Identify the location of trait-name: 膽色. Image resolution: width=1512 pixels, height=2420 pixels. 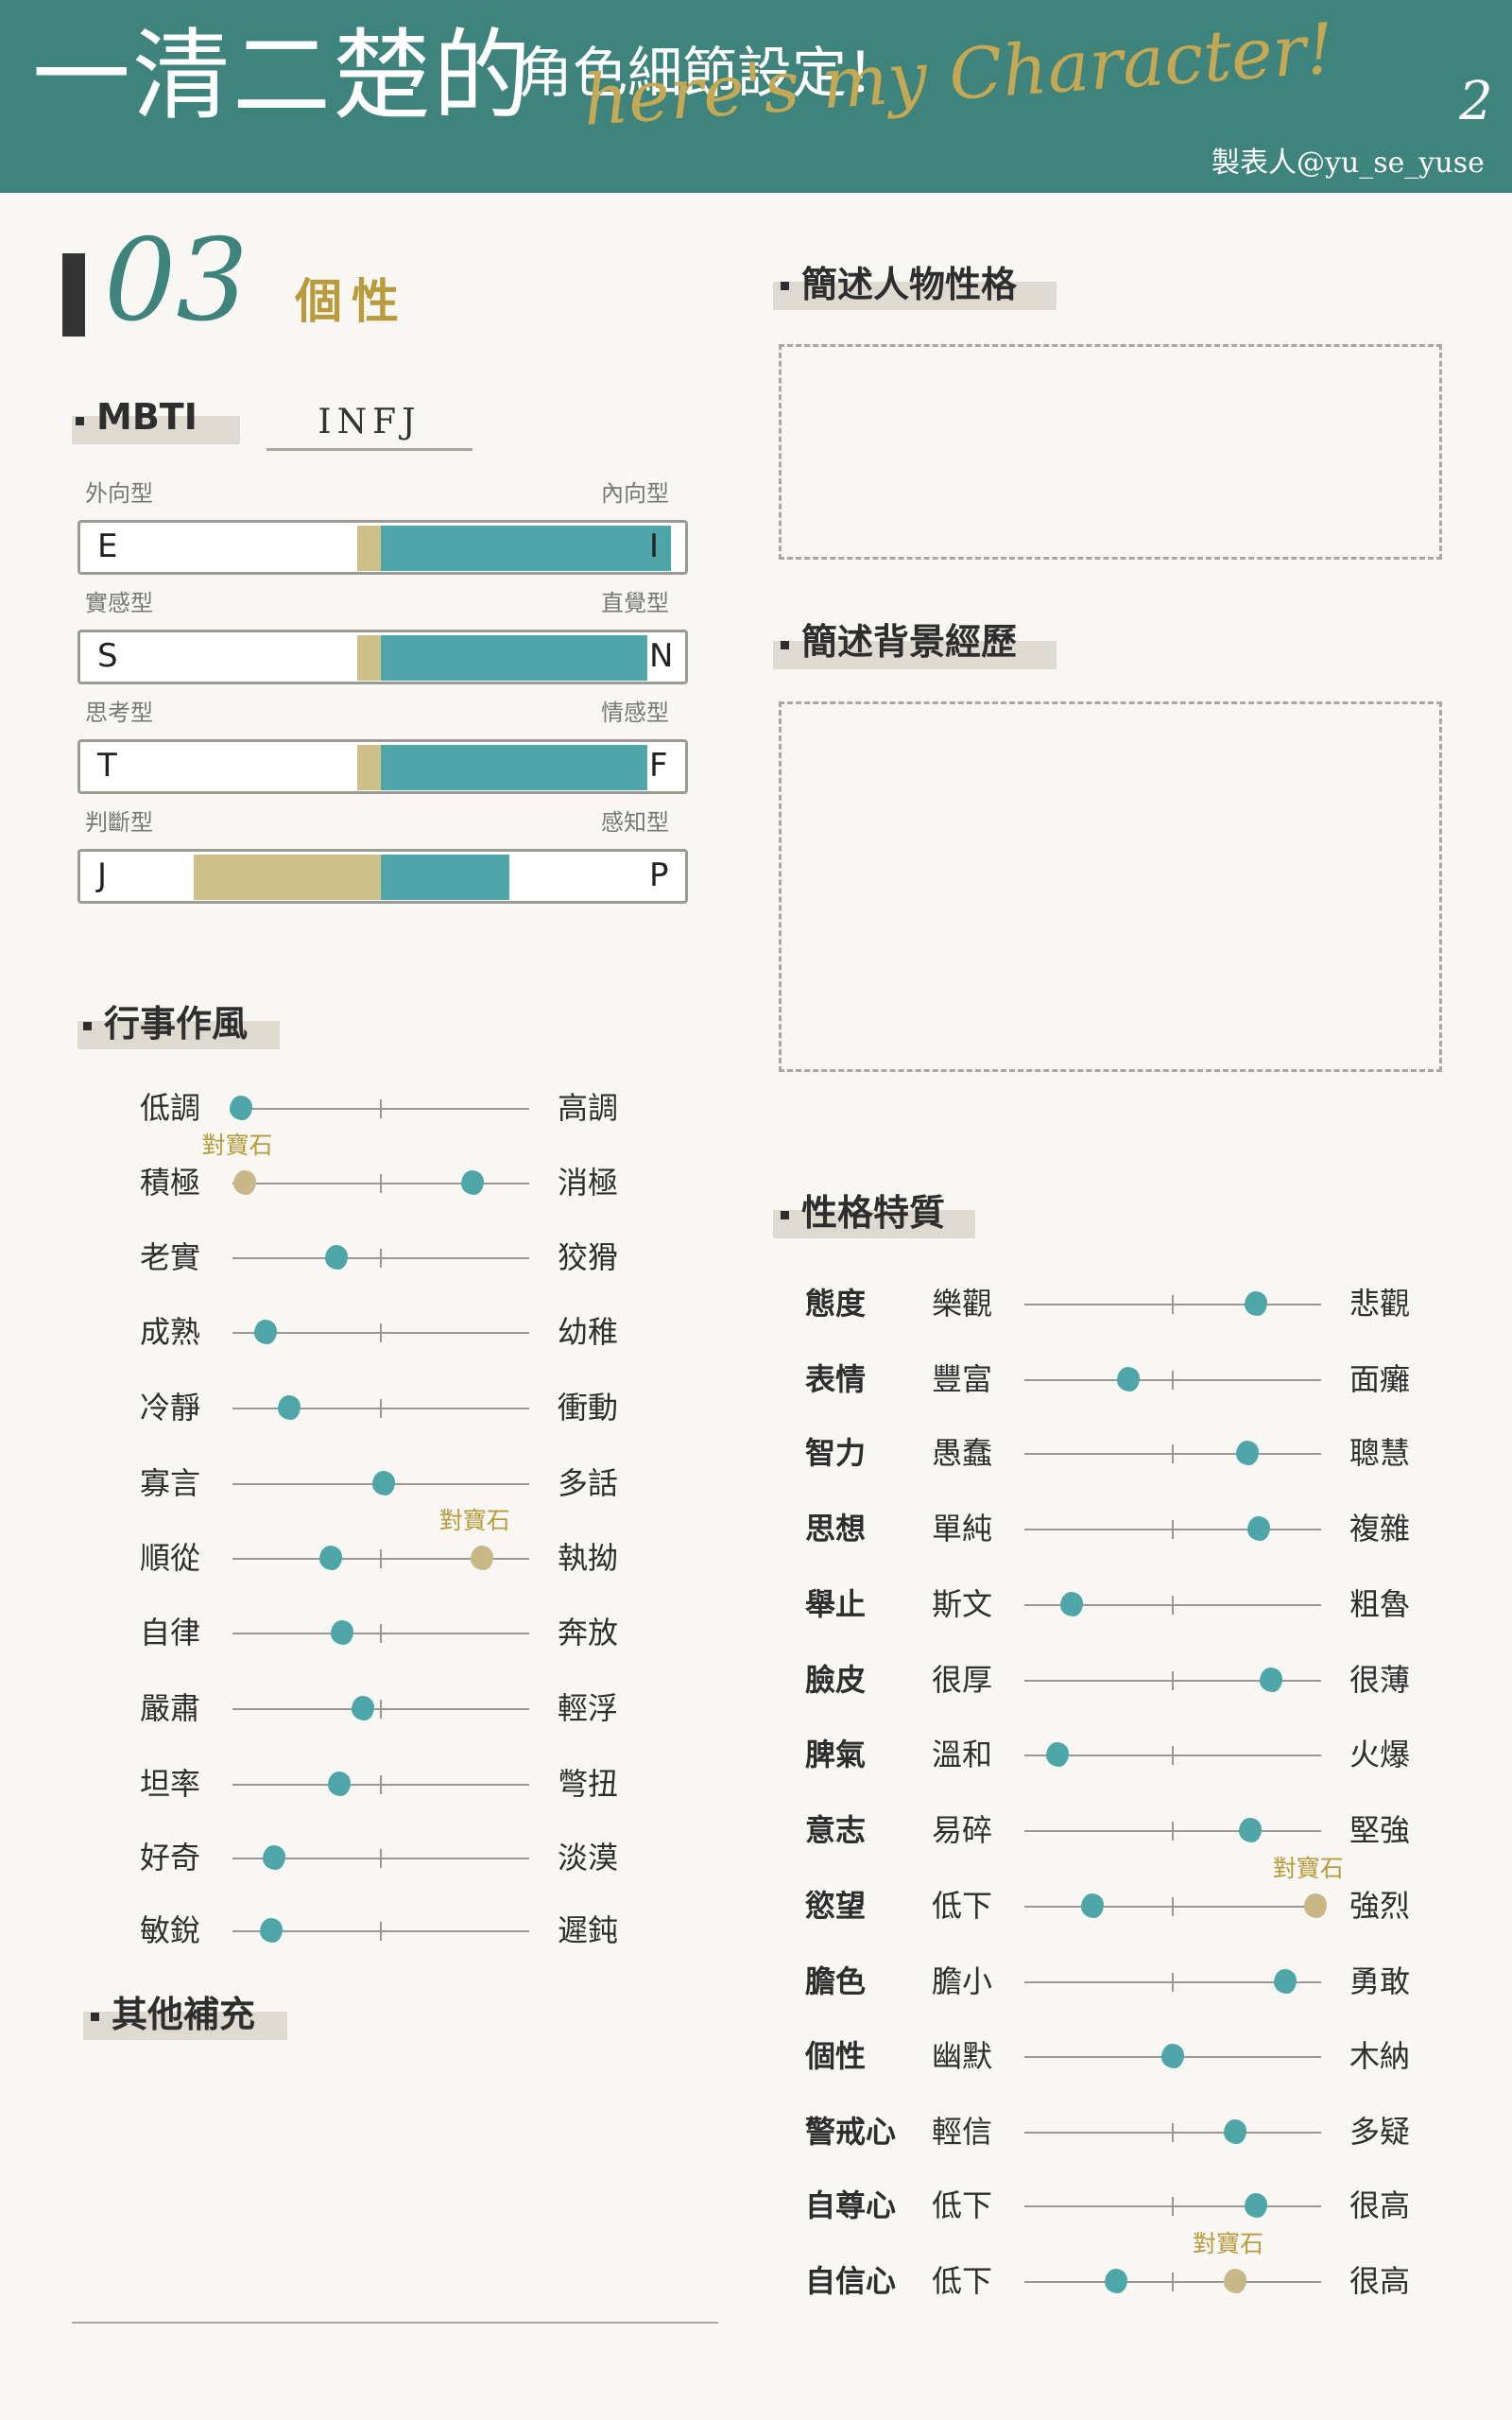
(836, 1981).